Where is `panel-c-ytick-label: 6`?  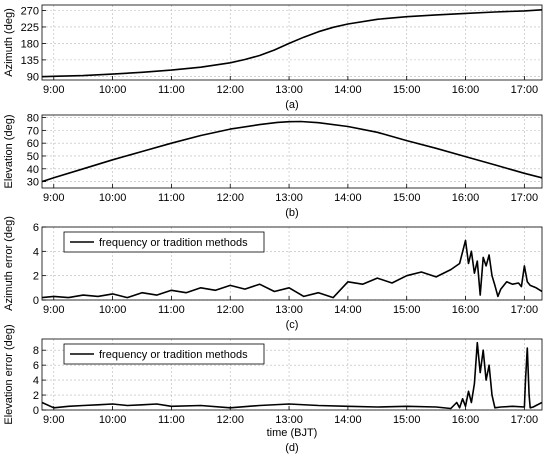 panel-c-ytick-label: 6 is located at coordinates (36, 228).